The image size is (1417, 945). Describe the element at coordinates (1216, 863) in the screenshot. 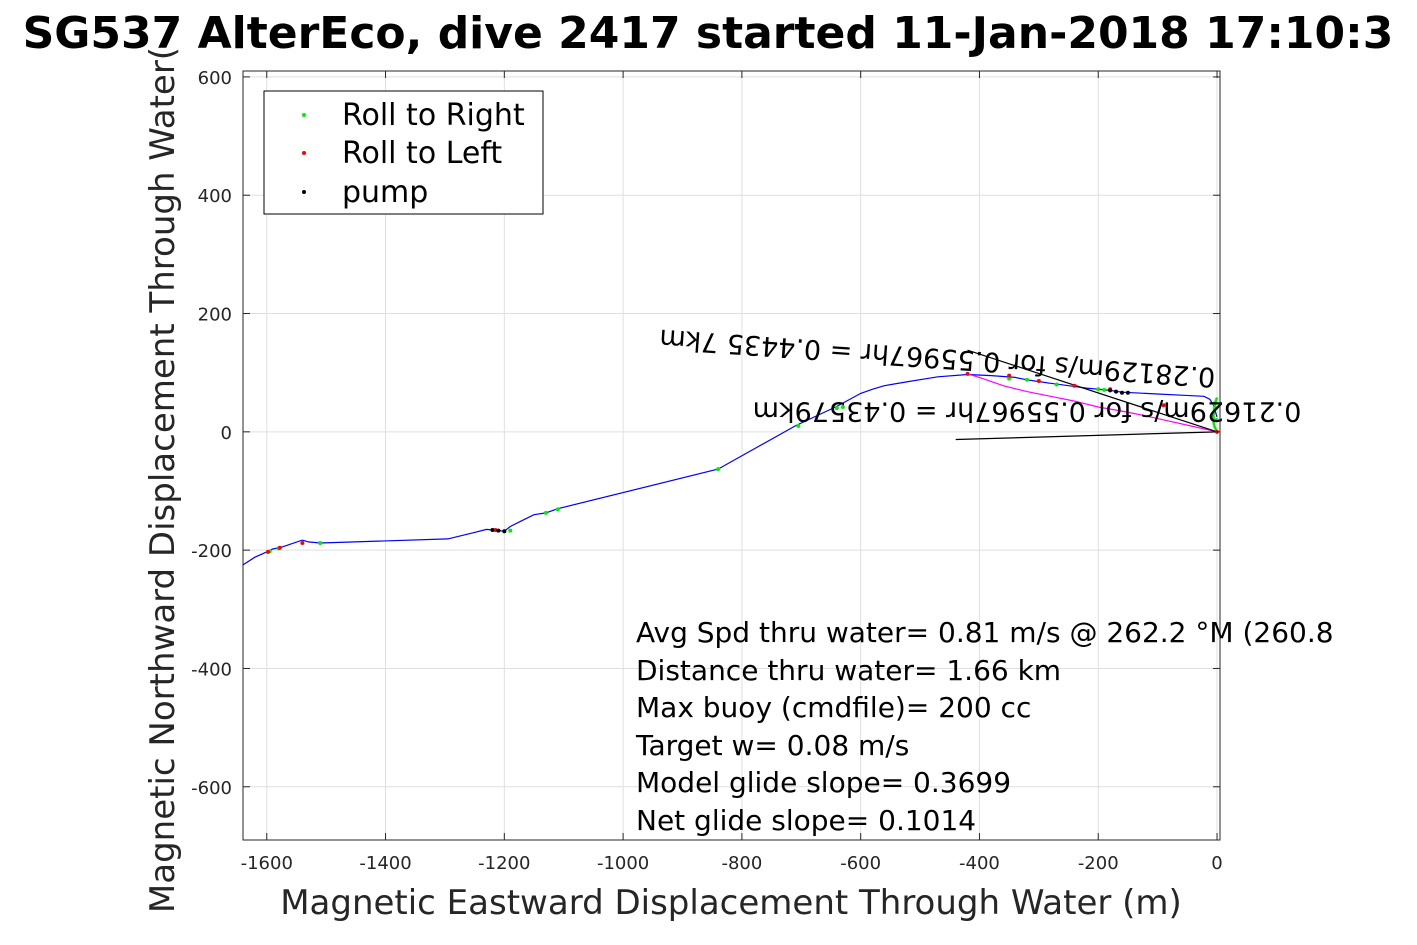

I see `x-tick-label: 0` at that location.